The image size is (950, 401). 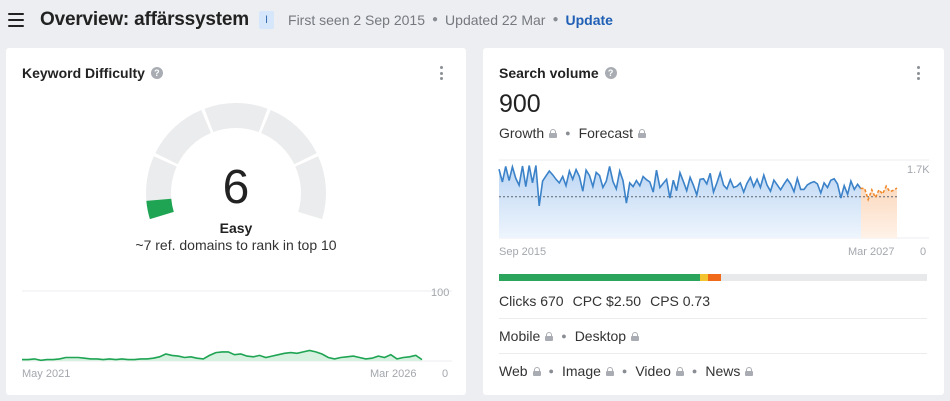 What do you see at coordinates (653, 371) in the screenshot?
I see `search-type-label: Video` at bounding box center [653, 371].